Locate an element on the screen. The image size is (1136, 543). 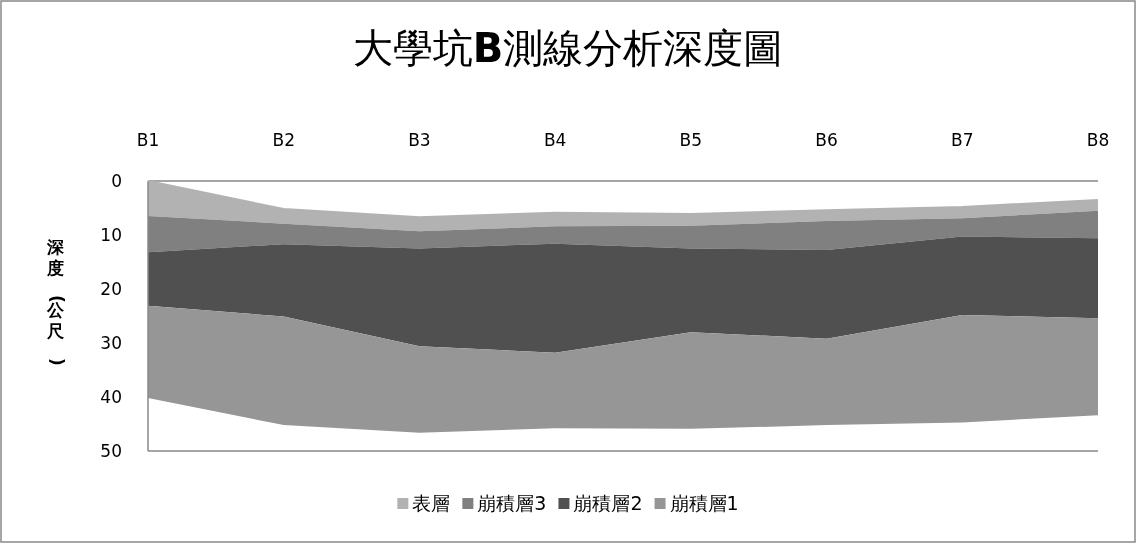
y-tick-label: 0 is located at coordinates (116, 181).